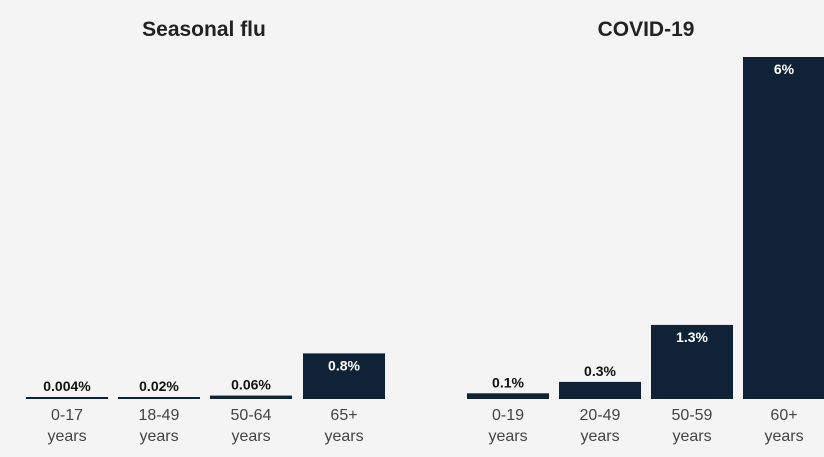 This screenshot has width=824, height=457. I want to click on covid-19-tick-sublabel-3: years, so click(691, 436).